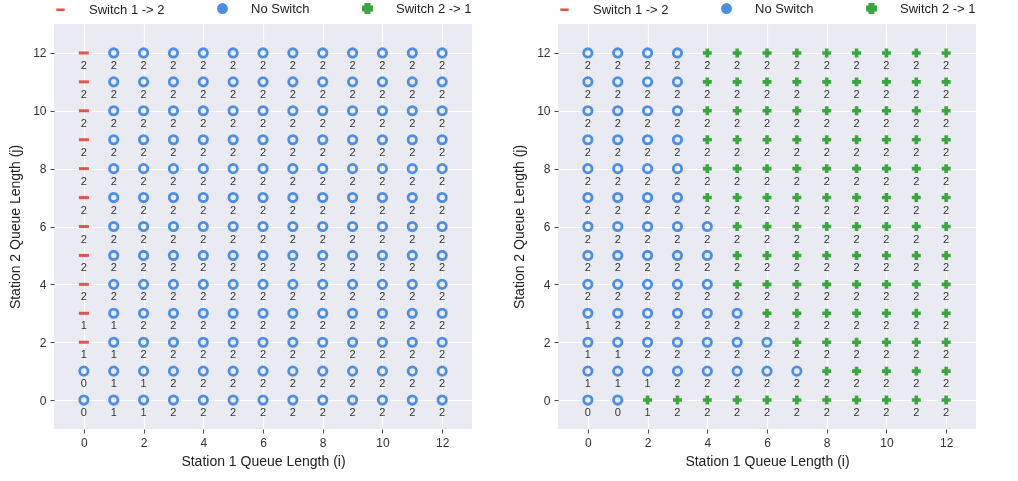  Describe the element at coordinates (938, 8) in the screenshot. I see `legend-label: Switch 2 -> 1` at that location.